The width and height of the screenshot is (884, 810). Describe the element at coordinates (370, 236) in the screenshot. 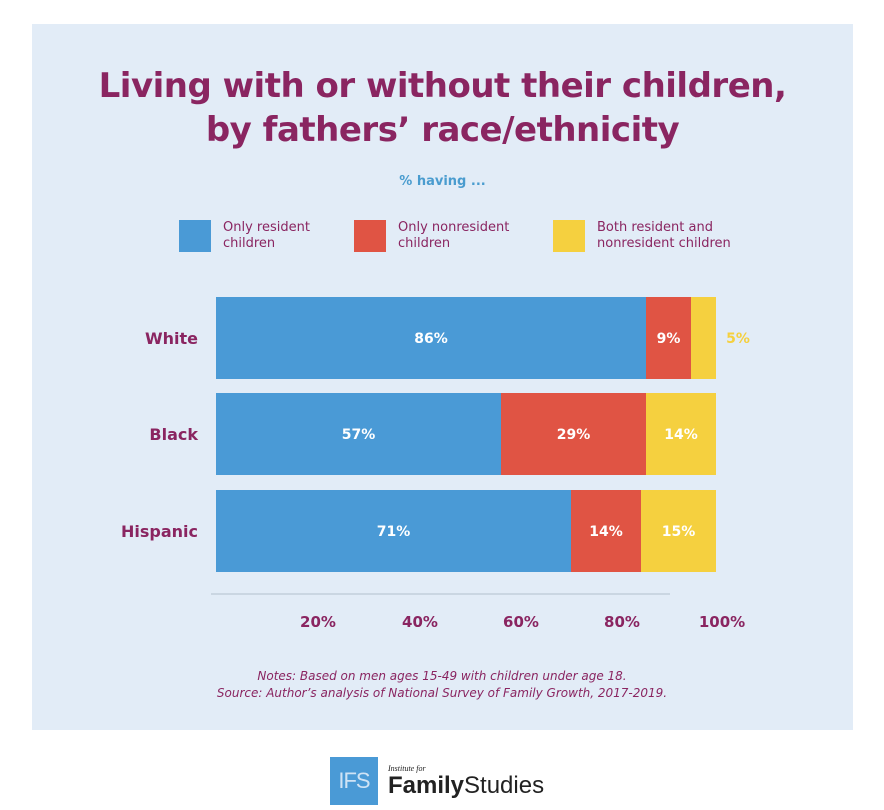

I see `legend-swatch-nonresident` at that location.